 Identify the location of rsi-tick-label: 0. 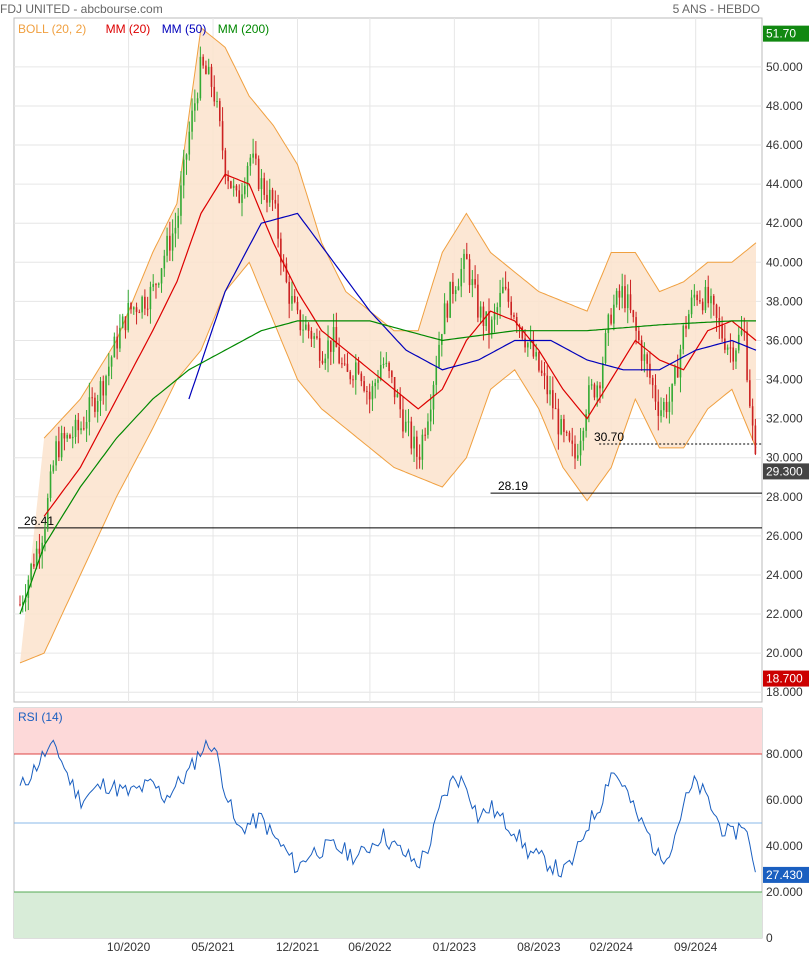
(769, 938).